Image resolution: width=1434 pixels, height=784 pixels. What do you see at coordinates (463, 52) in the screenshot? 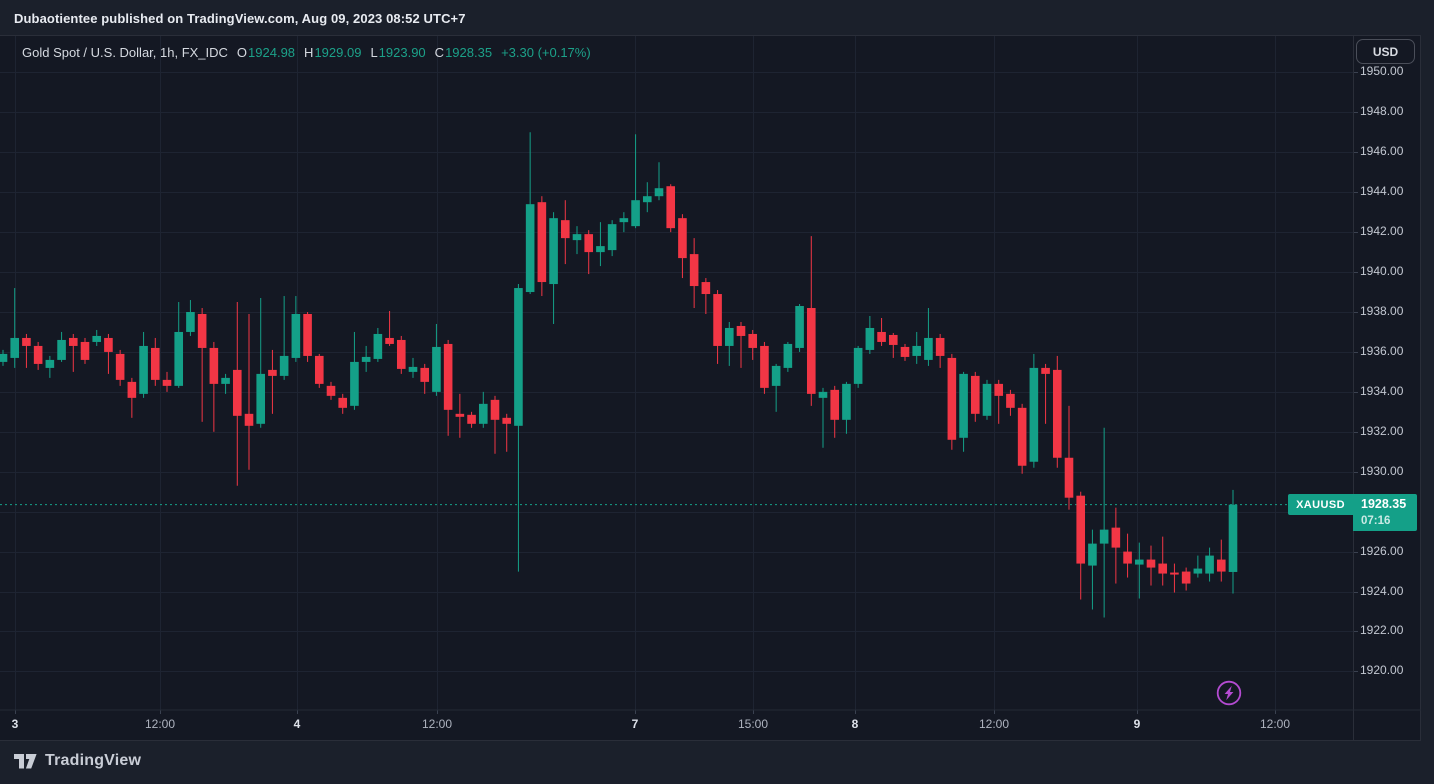
I see `ohlc-pair: C 1928.35` at bounding box center [463, 52].